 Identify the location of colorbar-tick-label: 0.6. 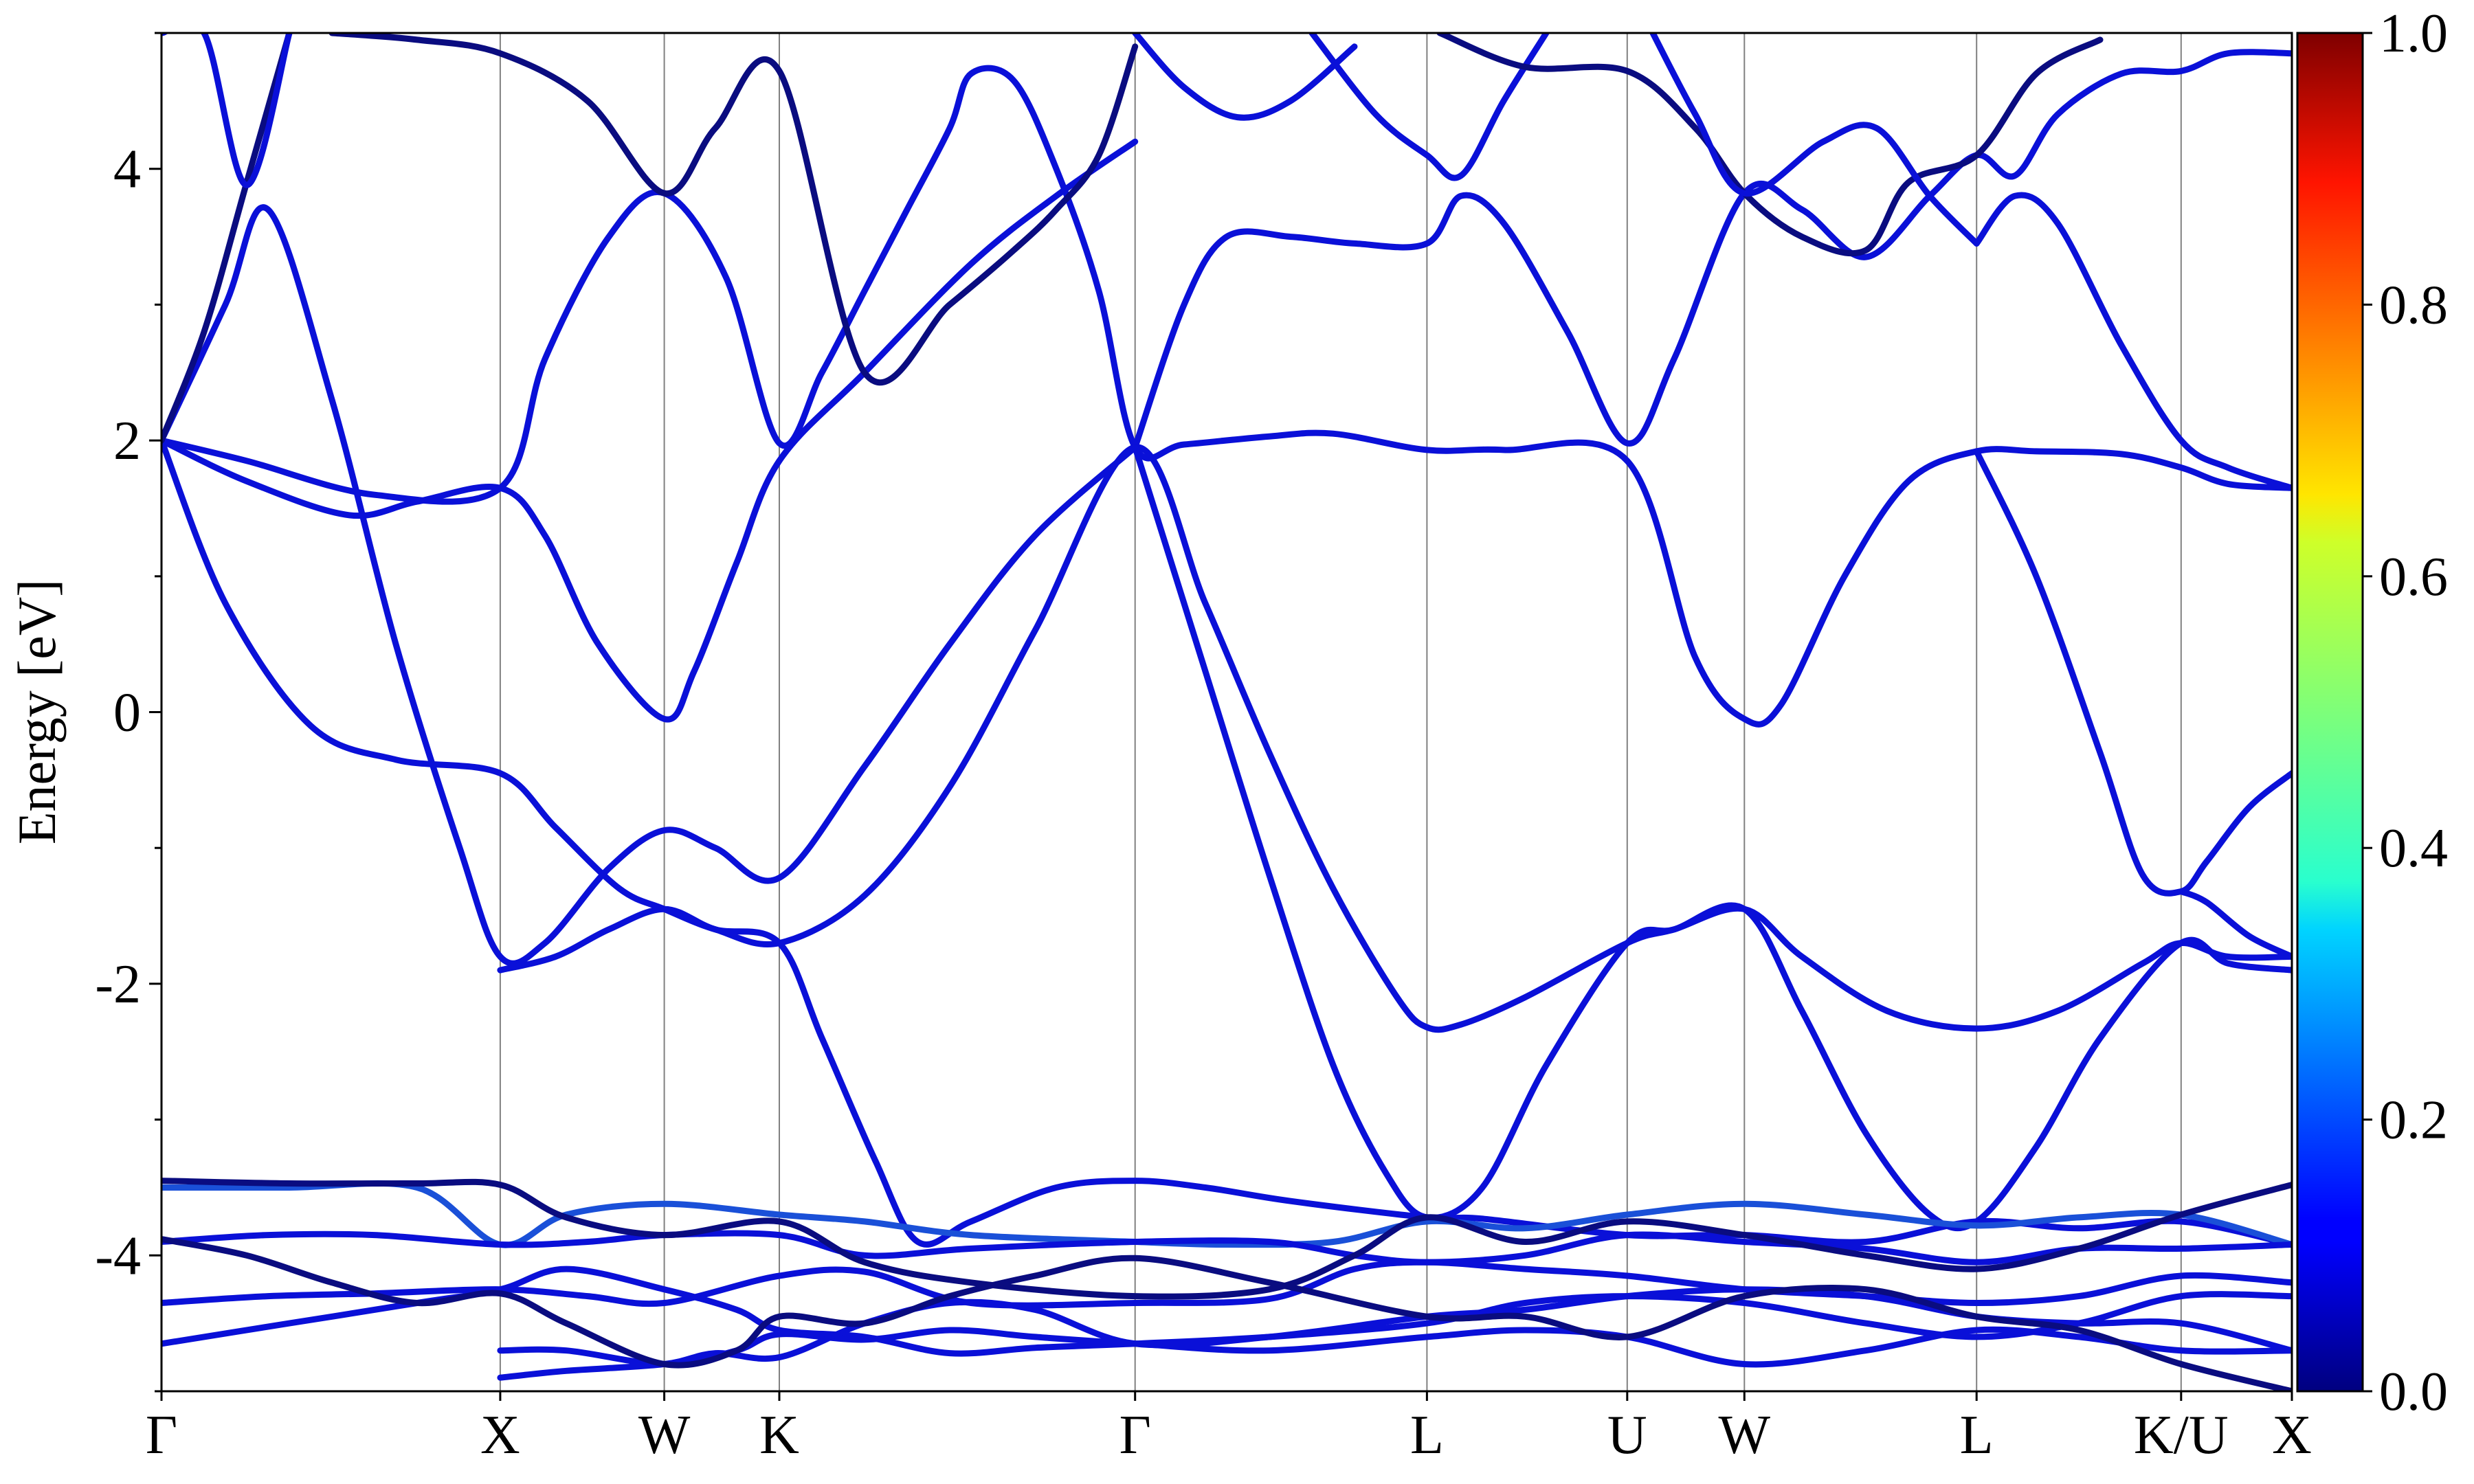
(2413, 577).